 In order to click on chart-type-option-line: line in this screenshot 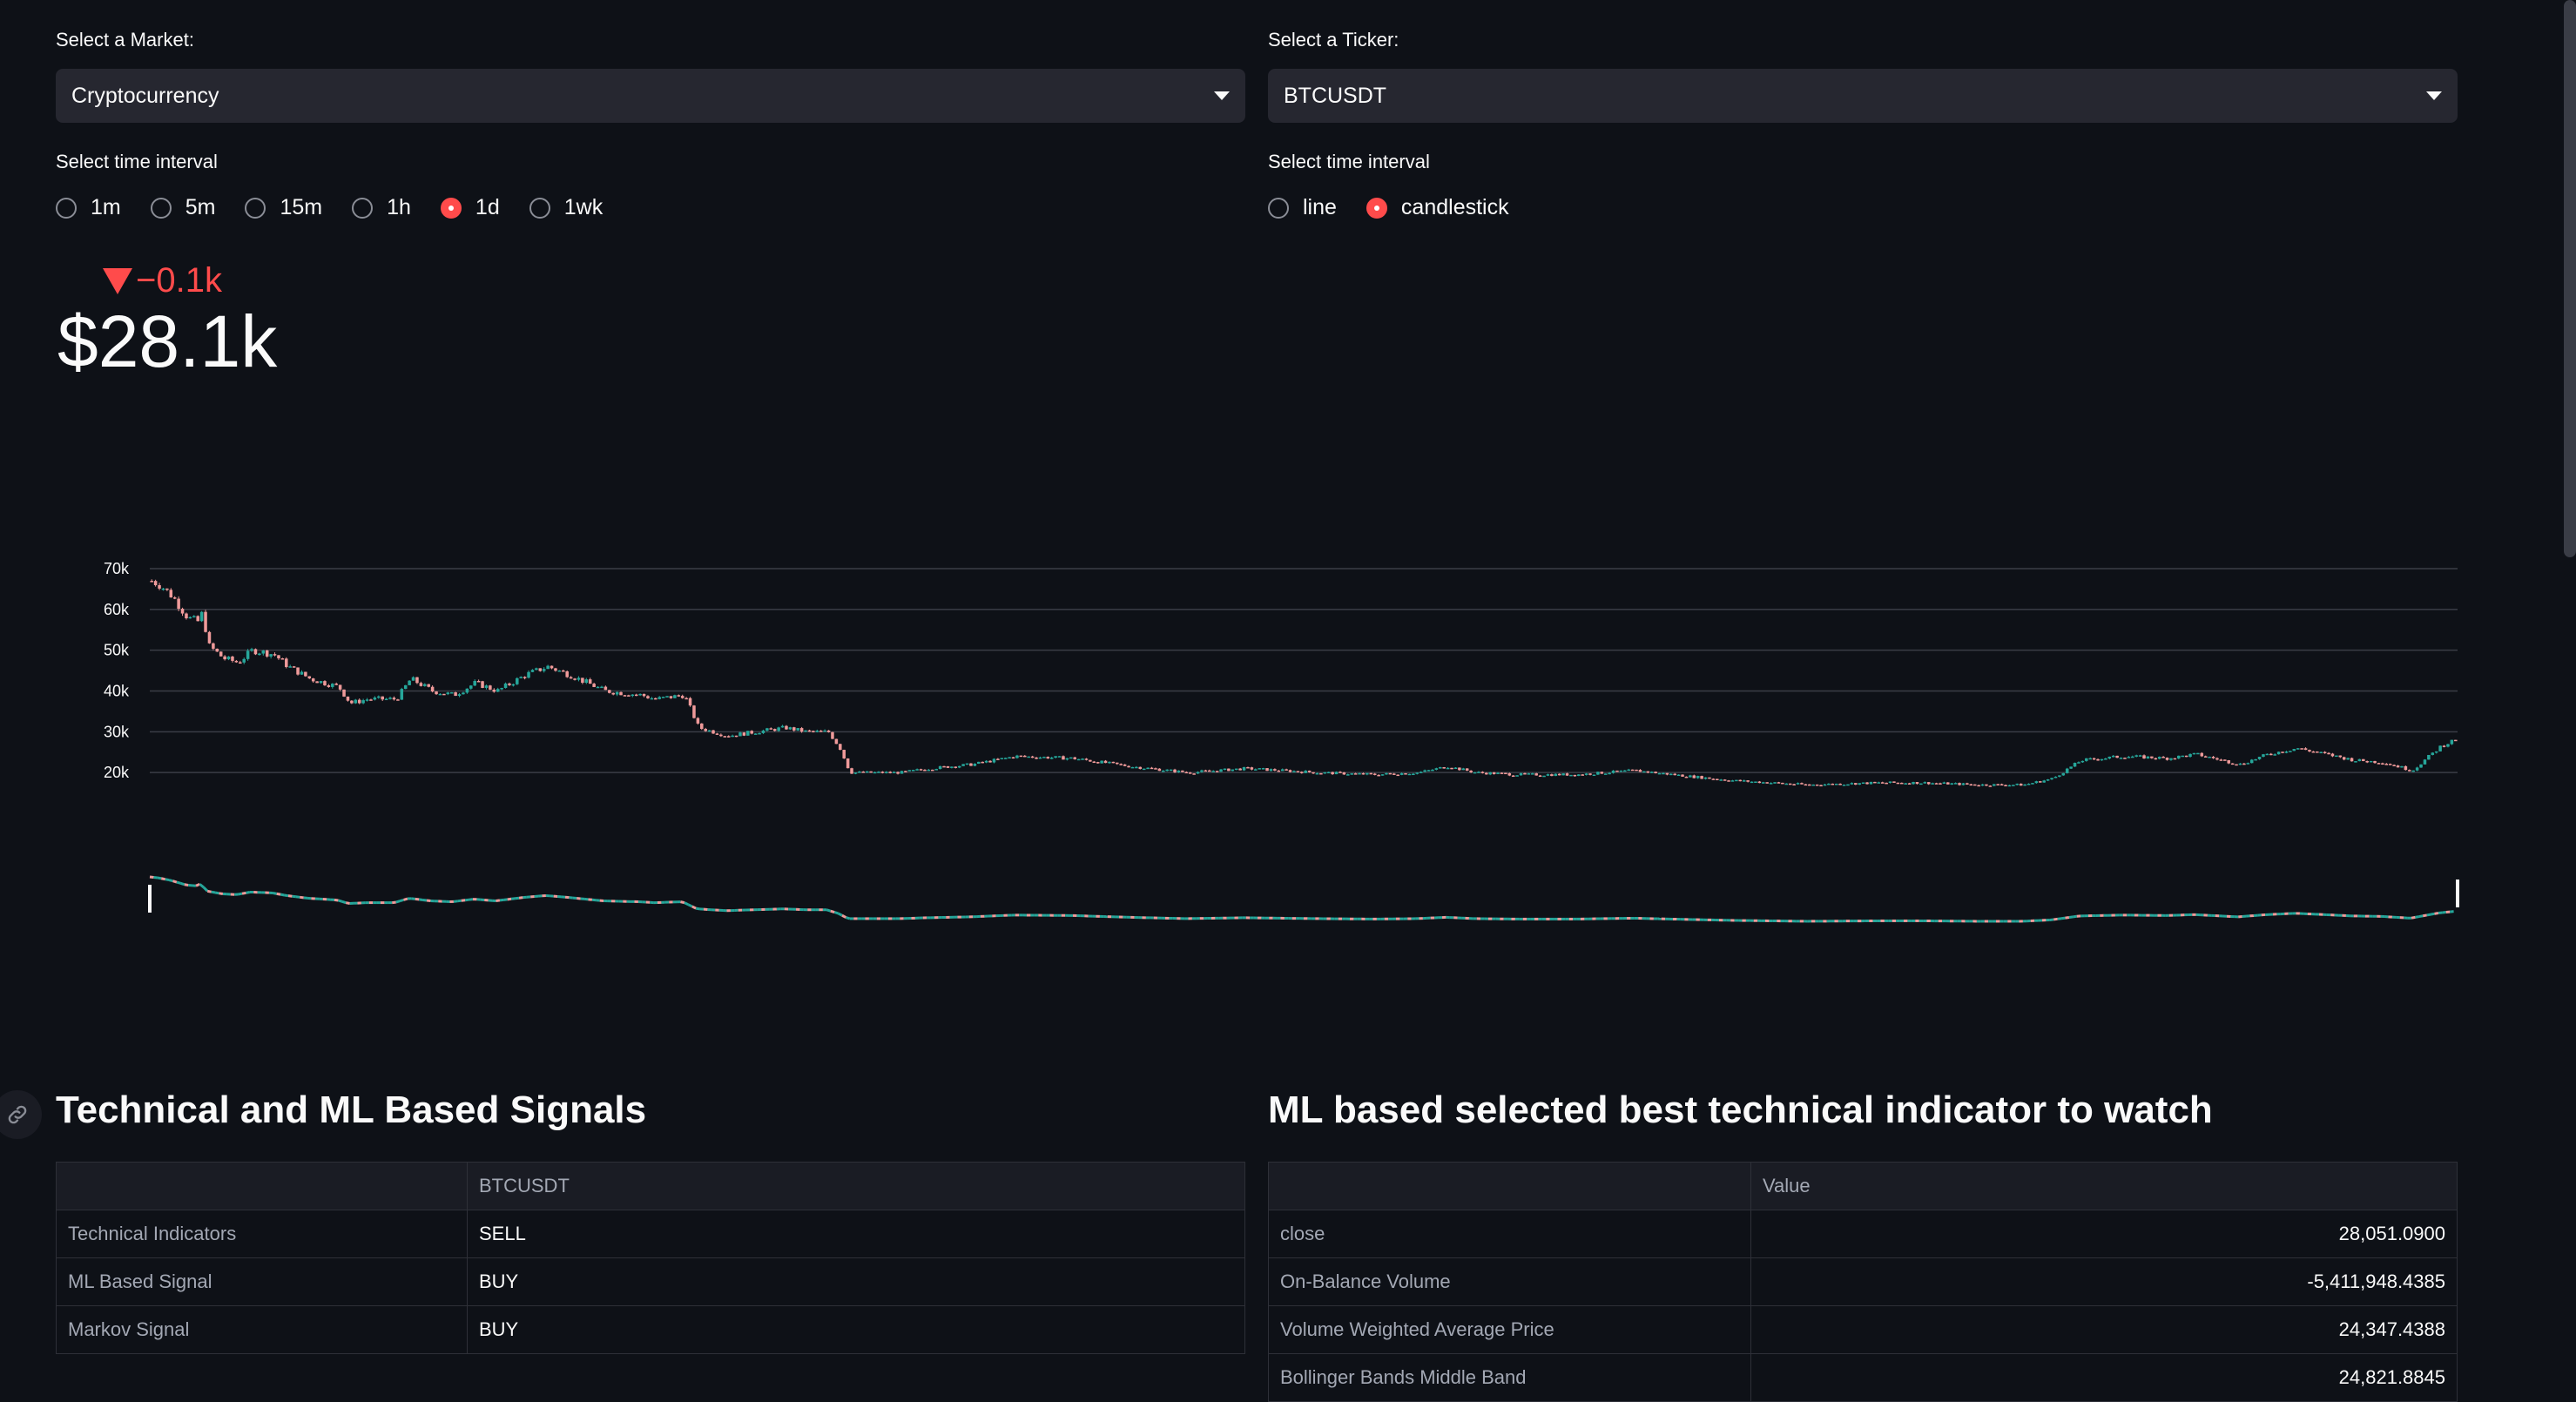, I will do `click(1302, 207)`.